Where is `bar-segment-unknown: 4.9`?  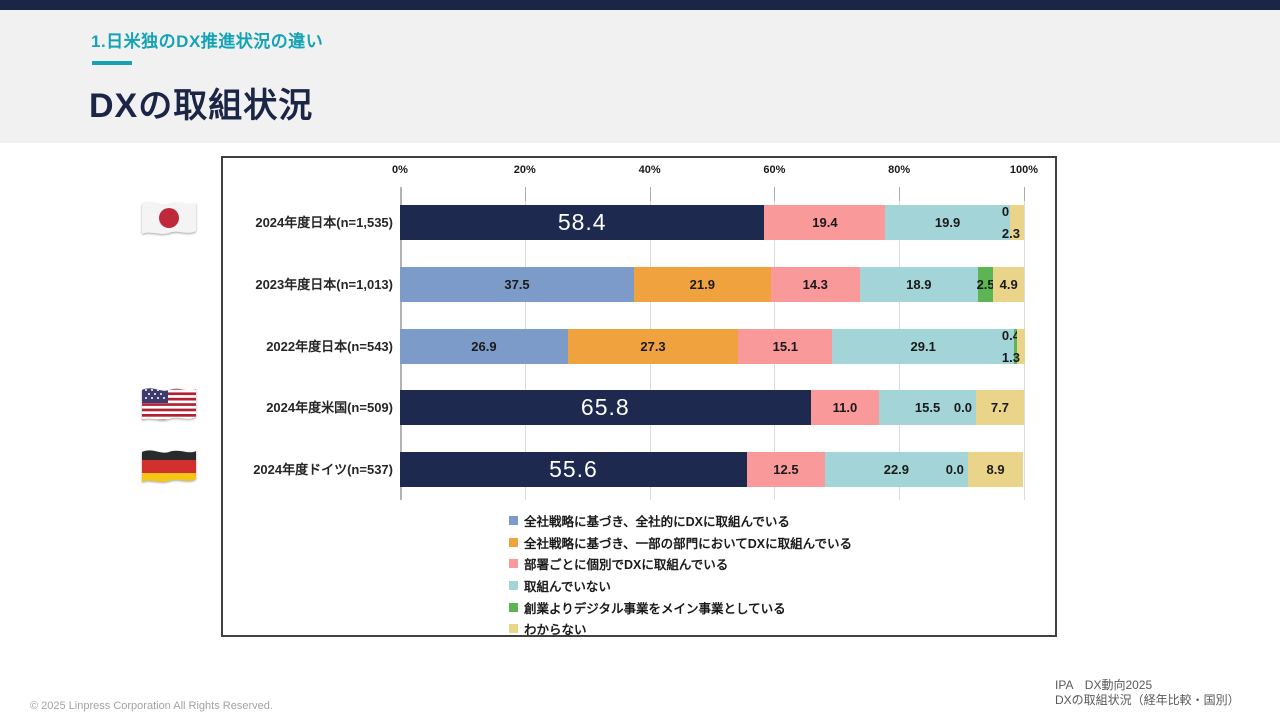 bar-segment-unknown: 4.9 is located at coordinates (1008, 284).